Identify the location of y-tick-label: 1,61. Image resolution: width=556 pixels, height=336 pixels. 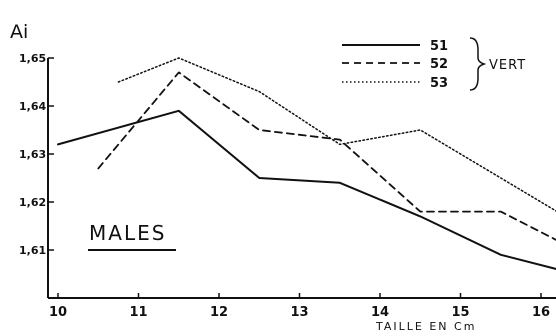
(32, 250).